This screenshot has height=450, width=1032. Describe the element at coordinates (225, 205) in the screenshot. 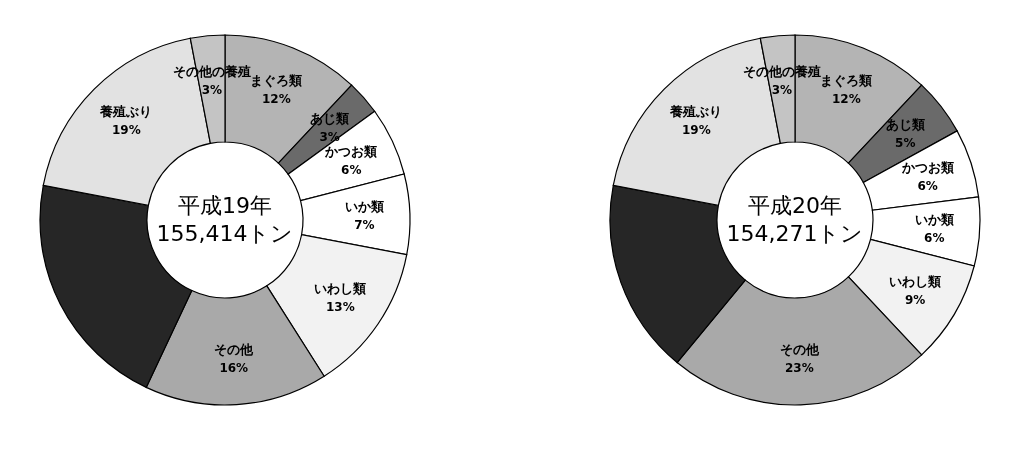

I see `text: 平成19年` at that location.